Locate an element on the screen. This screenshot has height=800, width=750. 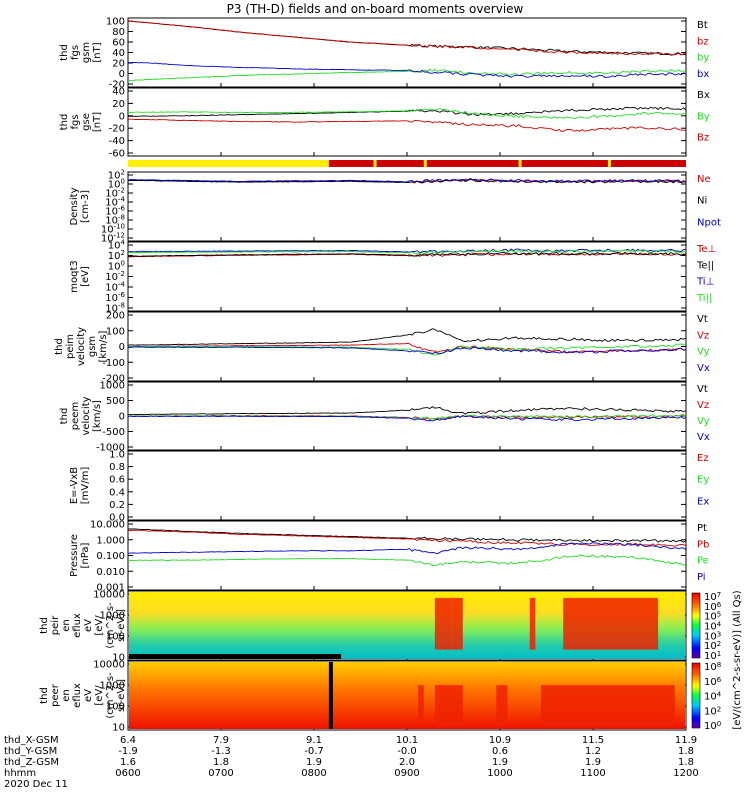
x-tick-value: -1.9 is located at coordinates (128, 751).